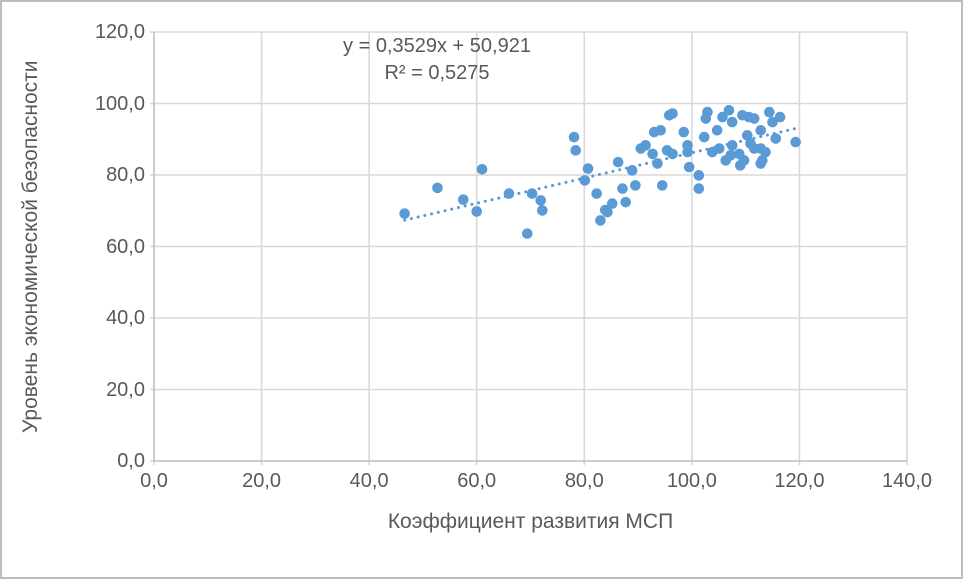 The width and height of the screenshot is (963, 579). Describe the element at coordinates (30, 246) in the screenshot. I see `y-axis-title: Уровень экономической безопасности` at that location.